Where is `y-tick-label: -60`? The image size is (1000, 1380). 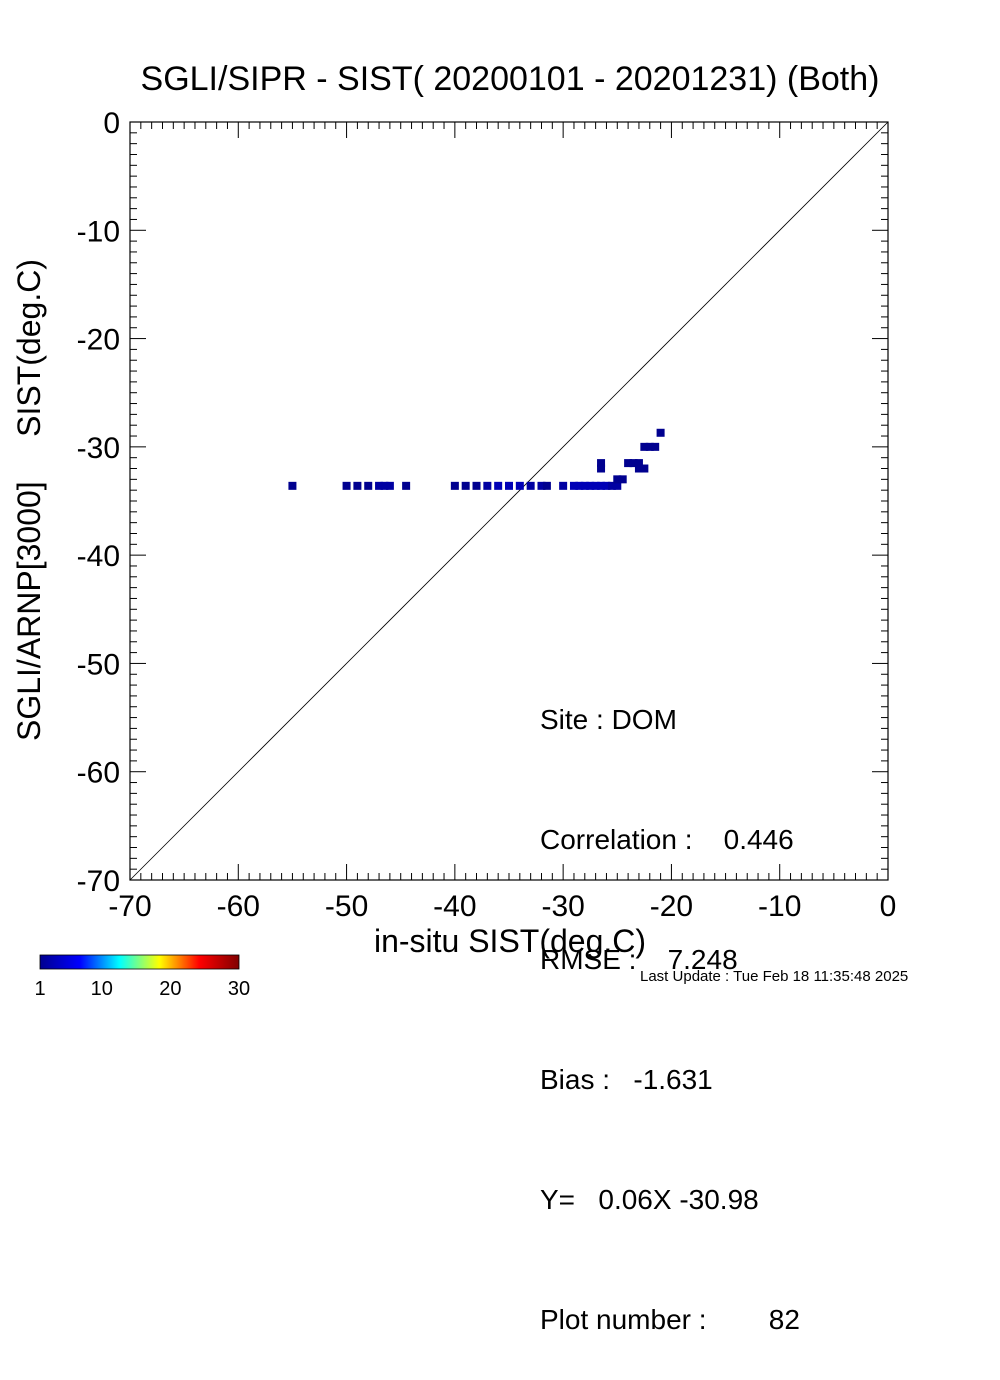 y-tick-label: -60 is located at coordinates (98, 773).